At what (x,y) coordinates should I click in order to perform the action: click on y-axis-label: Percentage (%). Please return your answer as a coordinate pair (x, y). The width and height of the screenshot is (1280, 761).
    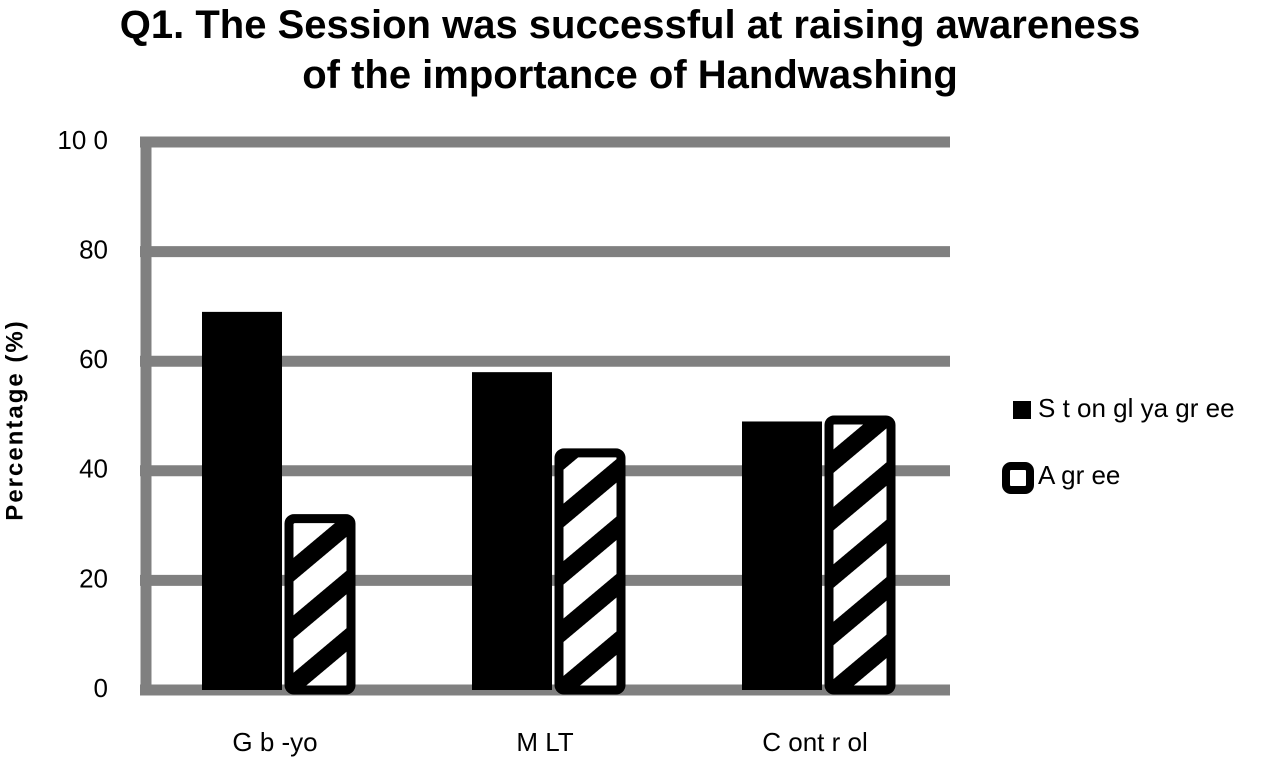
    Looking at the image, I should click on (14, 419).